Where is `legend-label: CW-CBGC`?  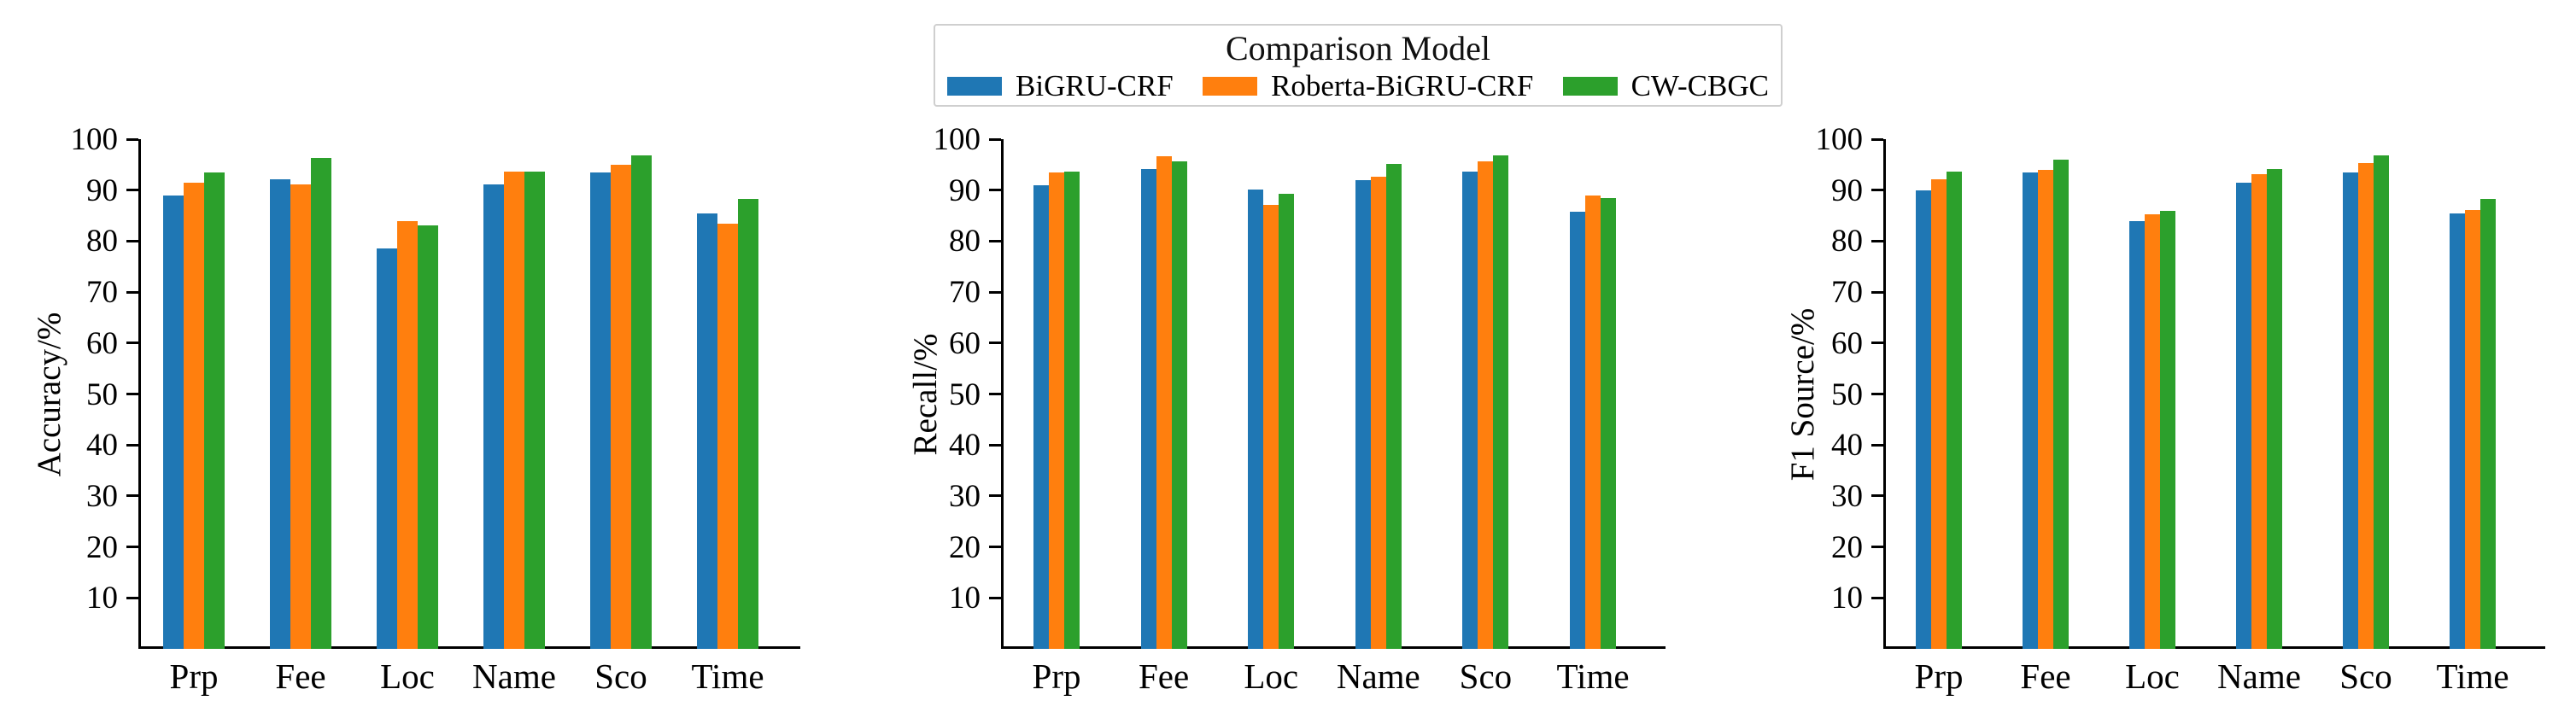 legend-label: CW-CBGC is located at coordinates (1699, 85).